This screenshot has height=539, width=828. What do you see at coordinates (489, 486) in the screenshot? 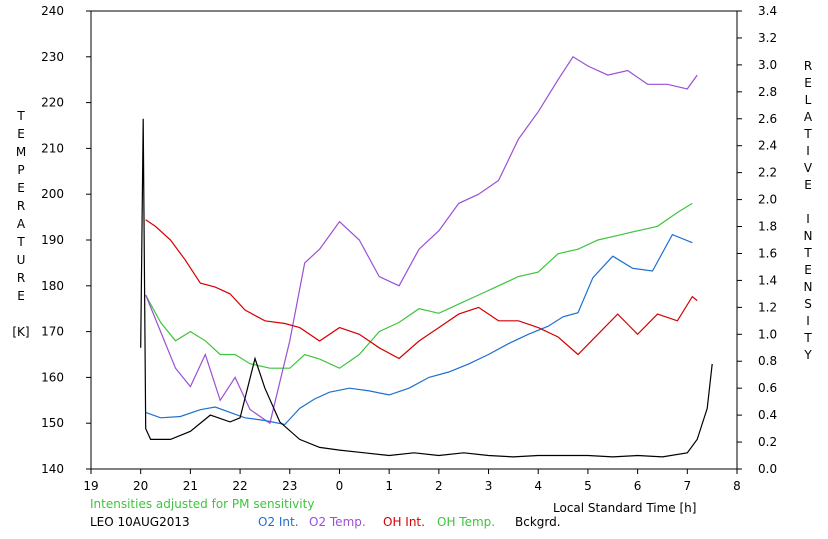
I see `x-tick-label: 3` at bounding box center [489, 486].